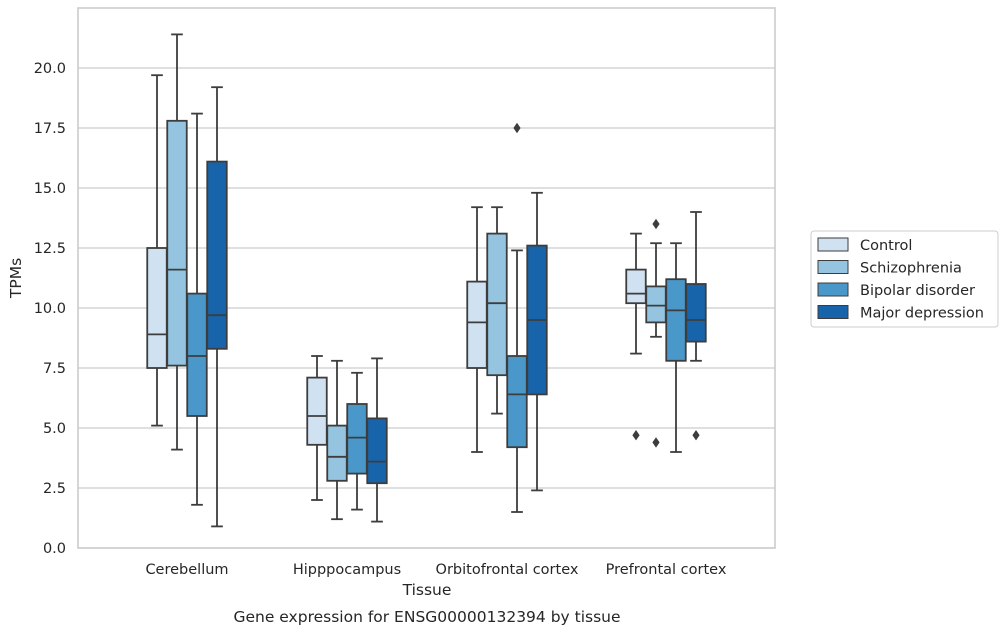  I want to click on y-tick-label: 12.5, so click(50, 249).